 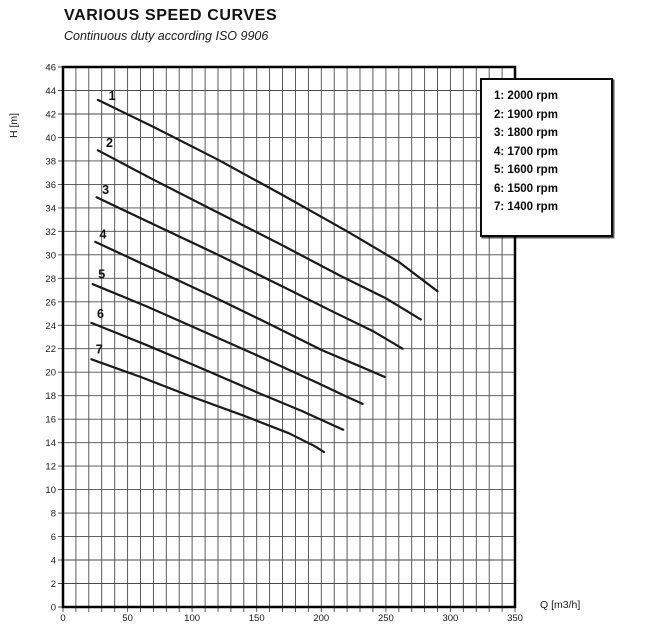 What do you see at coordinates (50, 420) in the screenshot?
I see `y-tick-label: 16` at bounding box center [50, 420].